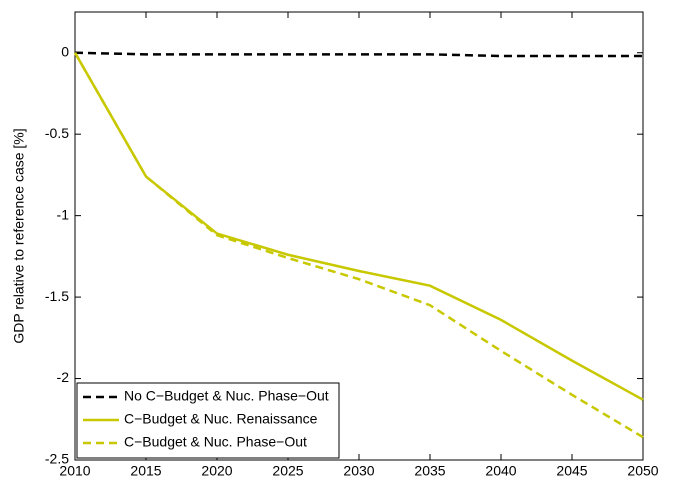 Image resolution: width=682 pixels, height=481 pixels. Describe the element at coordinates (287, 471) in the screenshot. I see `x-tick-label: 2025` at that location.